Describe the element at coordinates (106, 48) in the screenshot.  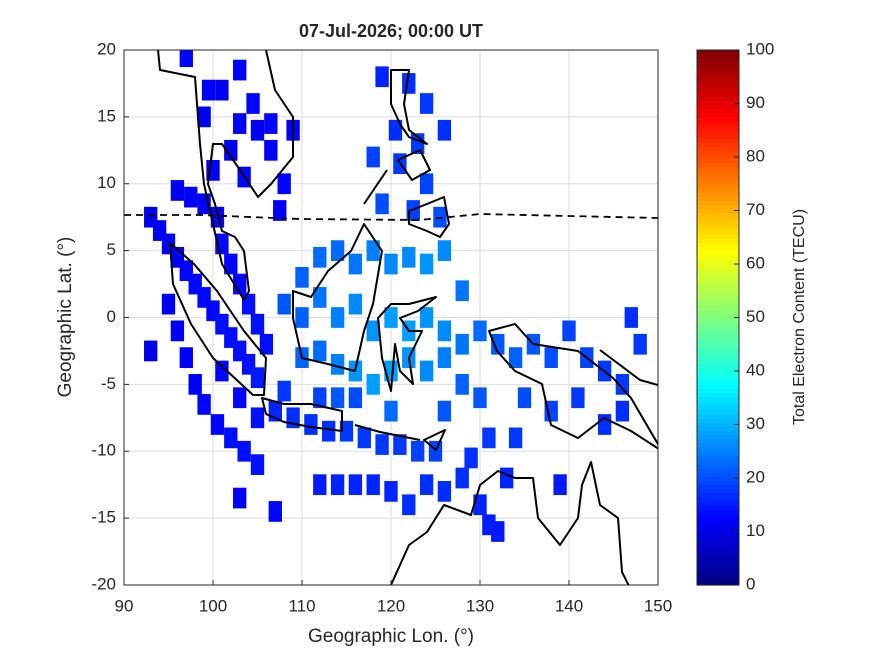
I see `y-tick-label: 20` at that location.